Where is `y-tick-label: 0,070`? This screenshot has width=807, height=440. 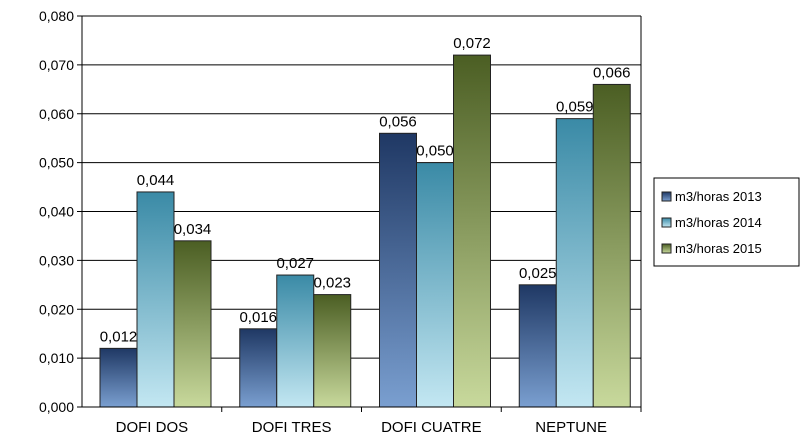 y-tick-label: 0,070 is located at coordinates (56, 65).